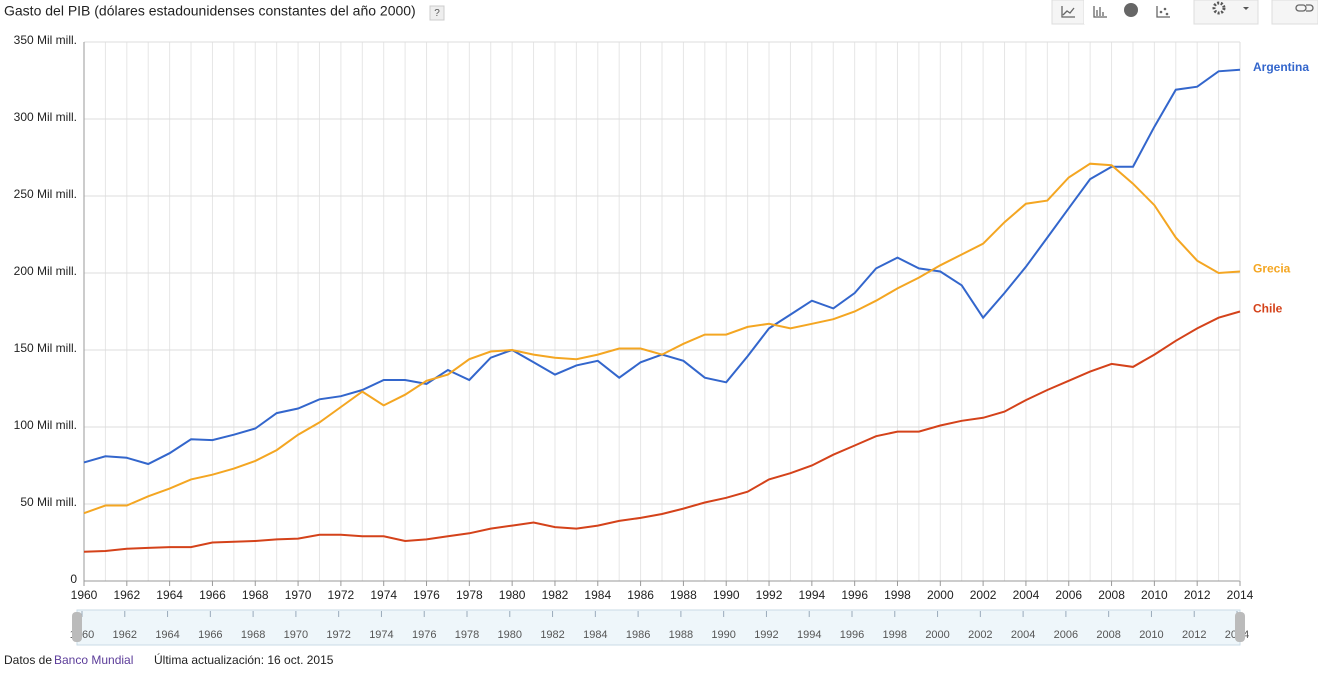 This screenshot has width=1318, height=674. What do you see at coordinates (28, 660) in the screenshot?
I see `source-prefix: Datos de` at bounding box center [28, 660].